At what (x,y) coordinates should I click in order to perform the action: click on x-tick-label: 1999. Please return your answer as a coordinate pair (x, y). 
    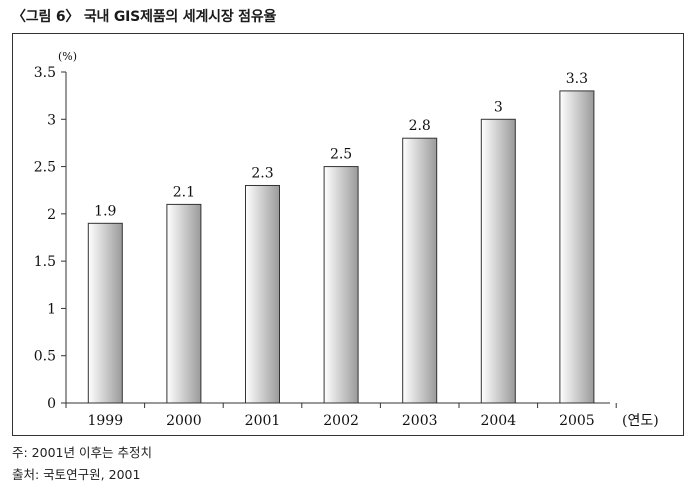
    Looking at the image, I should click on (105, 421).